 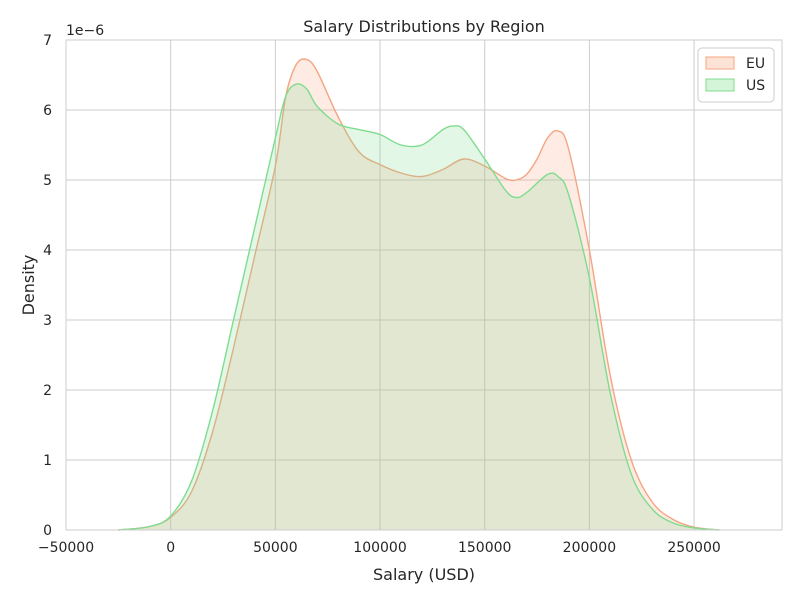 I want to click on y-tick-label: 6, so click(x=47, y=111).